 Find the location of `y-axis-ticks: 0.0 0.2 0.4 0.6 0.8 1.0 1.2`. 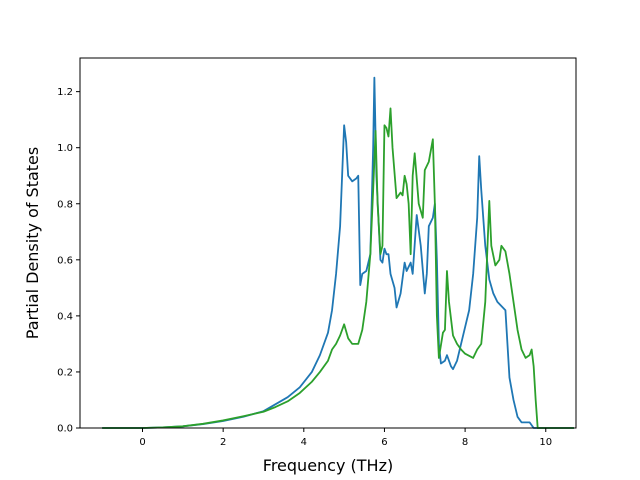

y-axis-ticks: 0.0 0.2 0.4 0.6 0.8 1.0 1.2 is located at coordinates (68, 261).